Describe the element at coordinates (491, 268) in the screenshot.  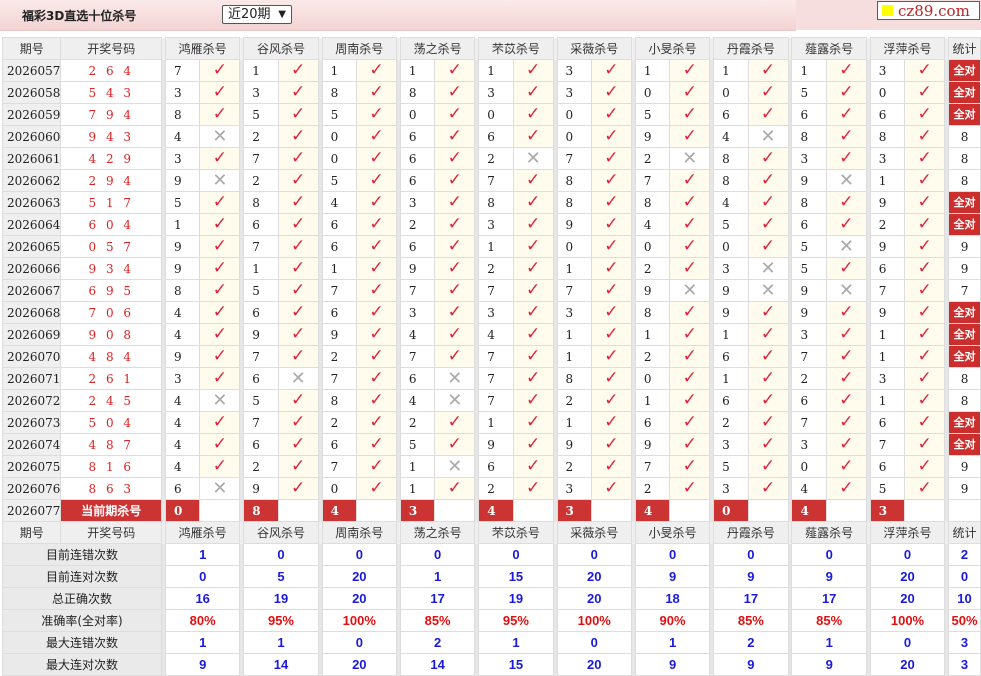
I see `table-row: 2026066 9 3 4 9 ✓ 1 ✓ 1 ✓ 9 ✓ 2 ✓ 1 ✓ 2 ✓ 3 ✕ 5 ✓ 6 ✓ 9` at that location.